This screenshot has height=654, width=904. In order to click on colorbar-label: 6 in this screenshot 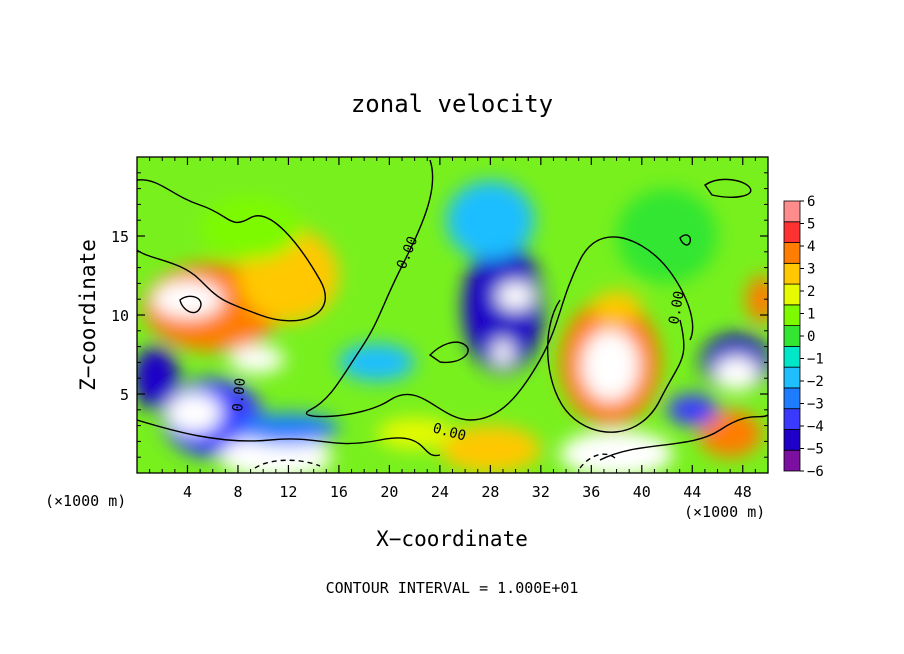, I will do `click(811, 202)`.